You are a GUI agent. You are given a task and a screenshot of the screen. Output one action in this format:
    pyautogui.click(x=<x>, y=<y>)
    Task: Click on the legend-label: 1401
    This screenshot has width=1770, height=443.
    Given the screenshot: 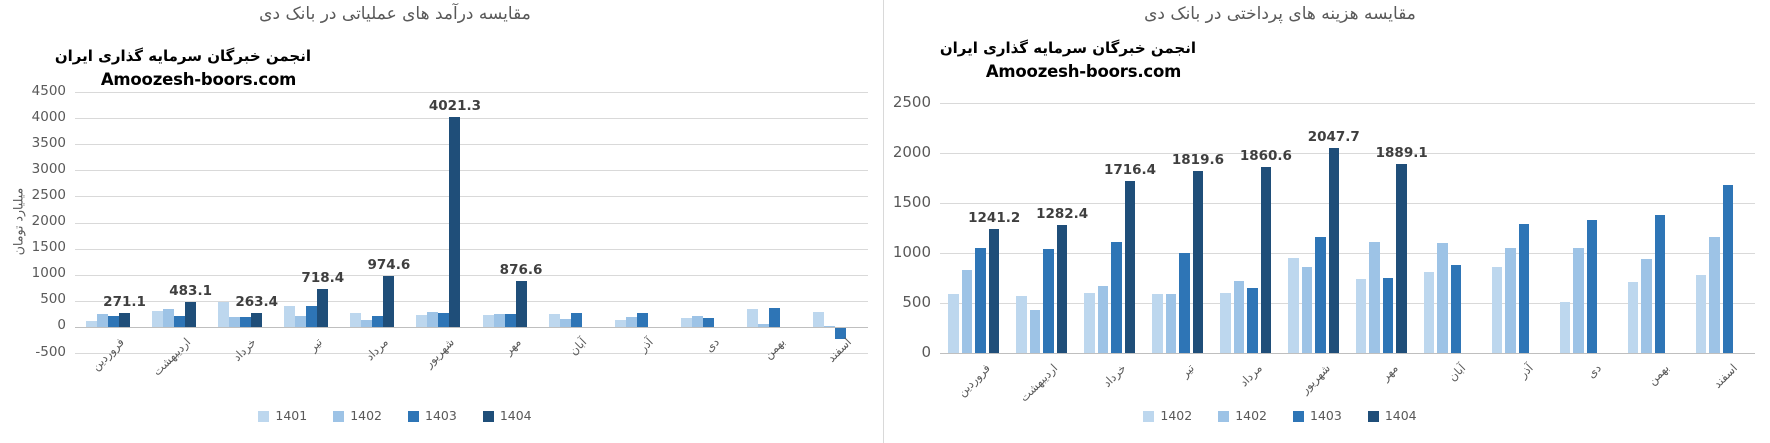 What is the action you would take?
    pyautogui.click(x=291, y=415)
    